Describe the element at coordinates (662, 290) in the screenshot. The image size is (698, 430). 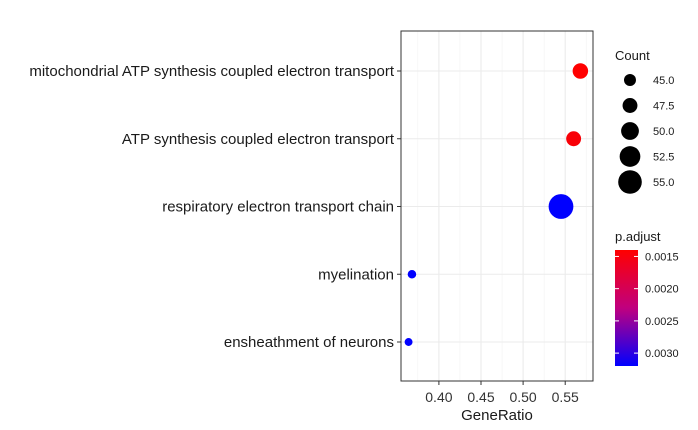
I see `colorbar-tick-label: 0.0020` at that location.